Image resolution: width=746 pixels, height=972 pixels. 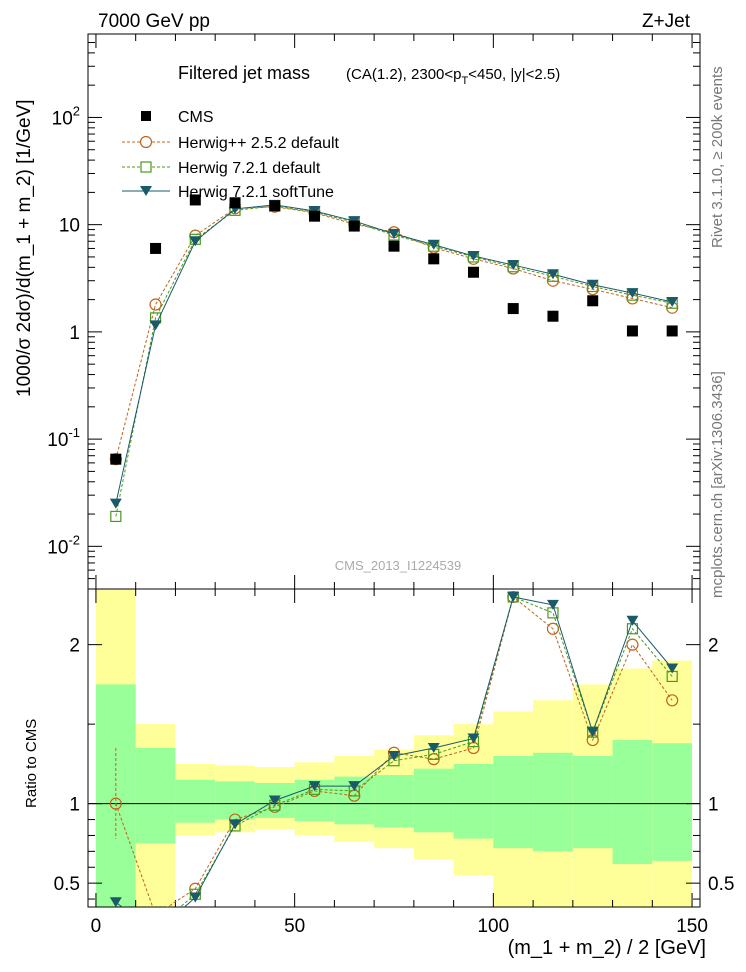 What do you see at coordinates (391, 74) in the screenshot?
I see `title-cuts-part-1: (CA(1.2), 230` at bounding box center [391, 74].